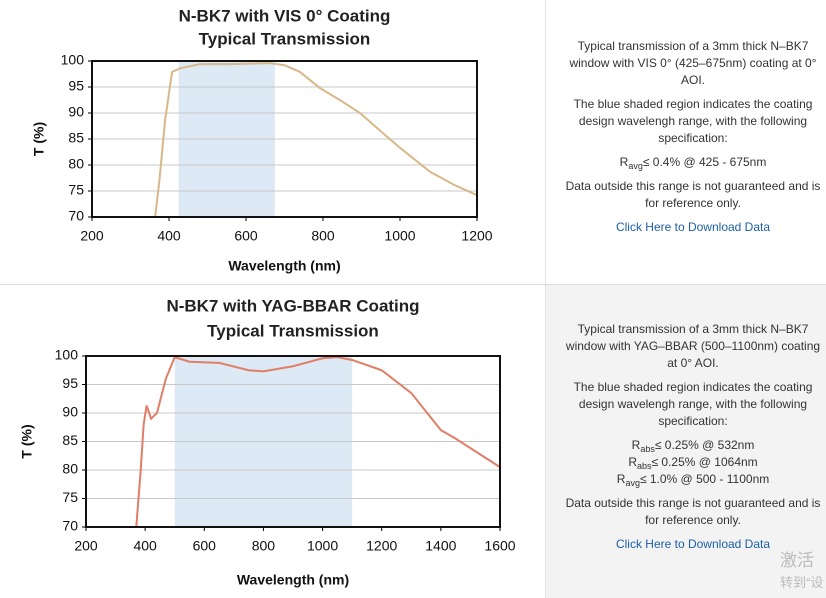 The height and width of the screenshot is (598, 826). I want to click on spec: Ravg≤ 0.4% @ 425 - 675nm, so click(693, 162).